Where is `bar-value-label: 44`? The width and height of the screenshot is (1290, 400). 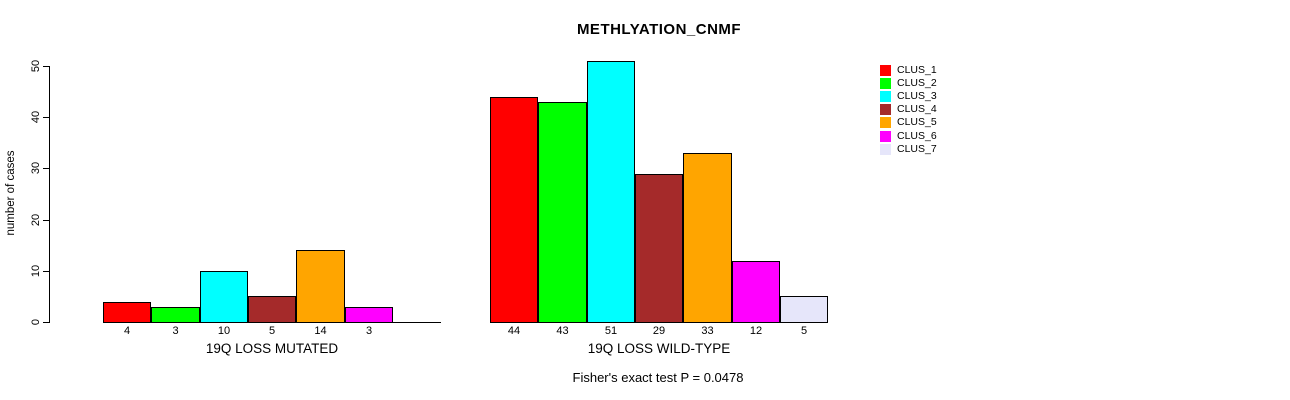 bar-value-label: 44 is located at coordinates (514, 331).